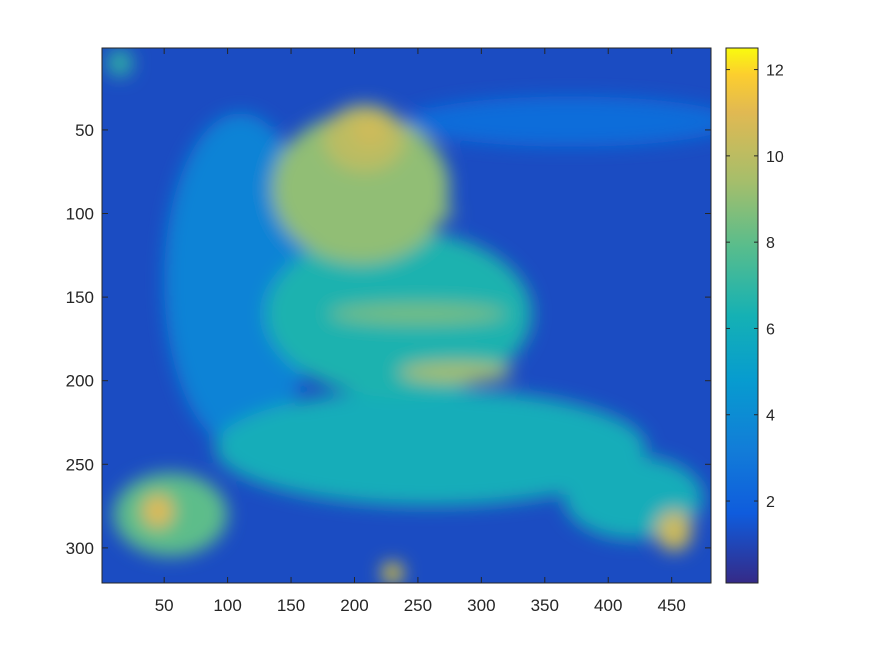 Image resolution: width=875 pixels, height=656 pixels. Describe the element at coordinates (481, 605) in the screenshot. I see `x-tick-label: 300` at that location.